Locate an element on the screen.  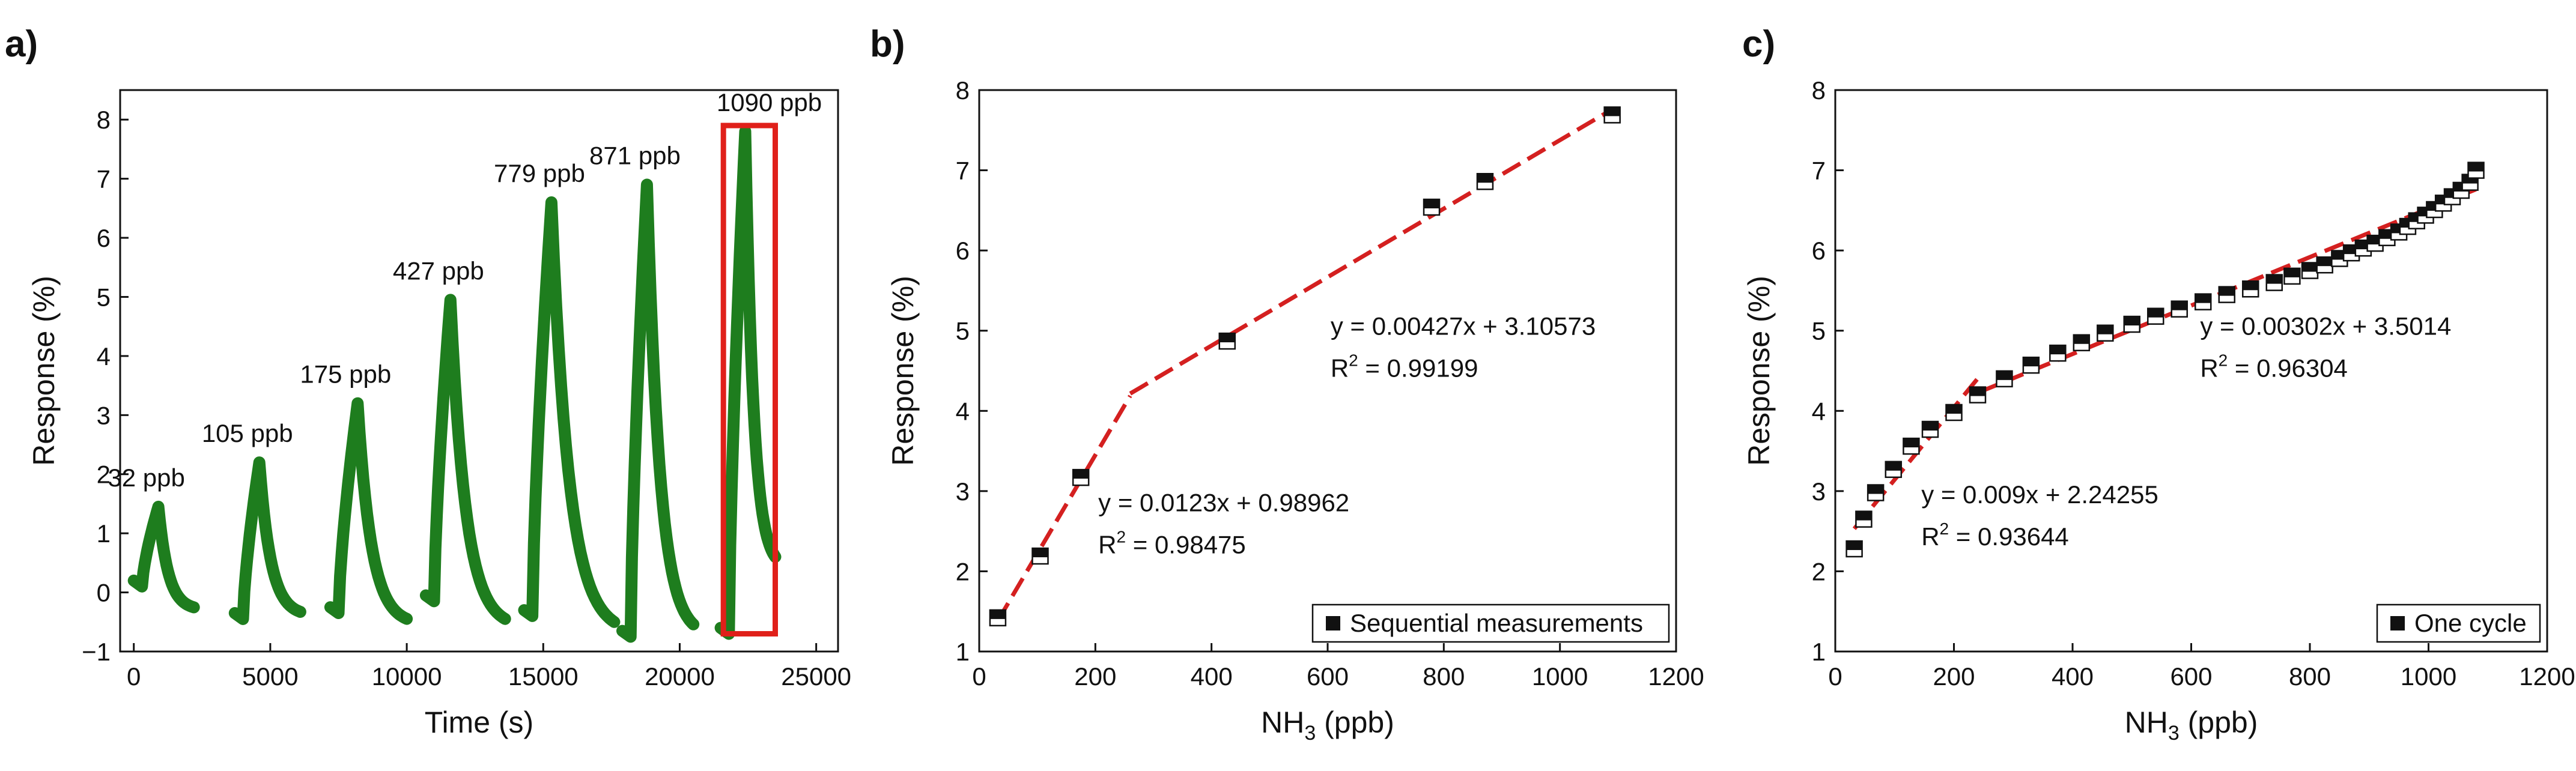
concentration-label: 175 ppb is located at coordinates (345, 374).